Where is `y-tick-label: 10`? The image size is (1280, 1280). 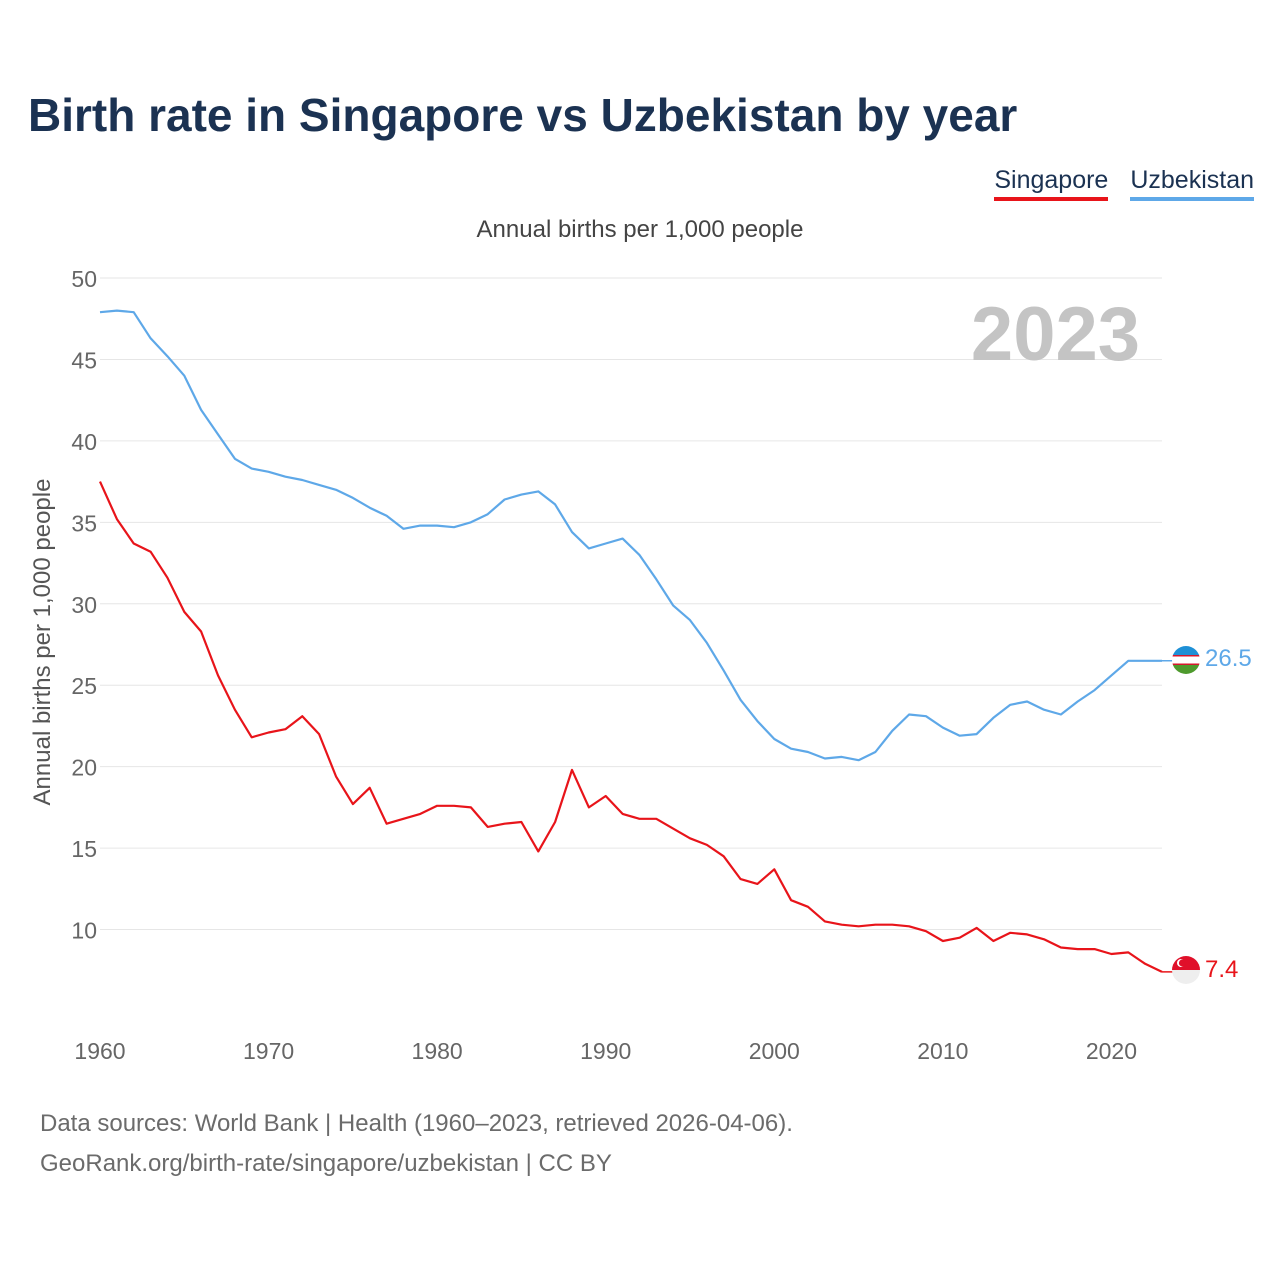
y-tick-label: 10 is located at coordinates (84, 931).